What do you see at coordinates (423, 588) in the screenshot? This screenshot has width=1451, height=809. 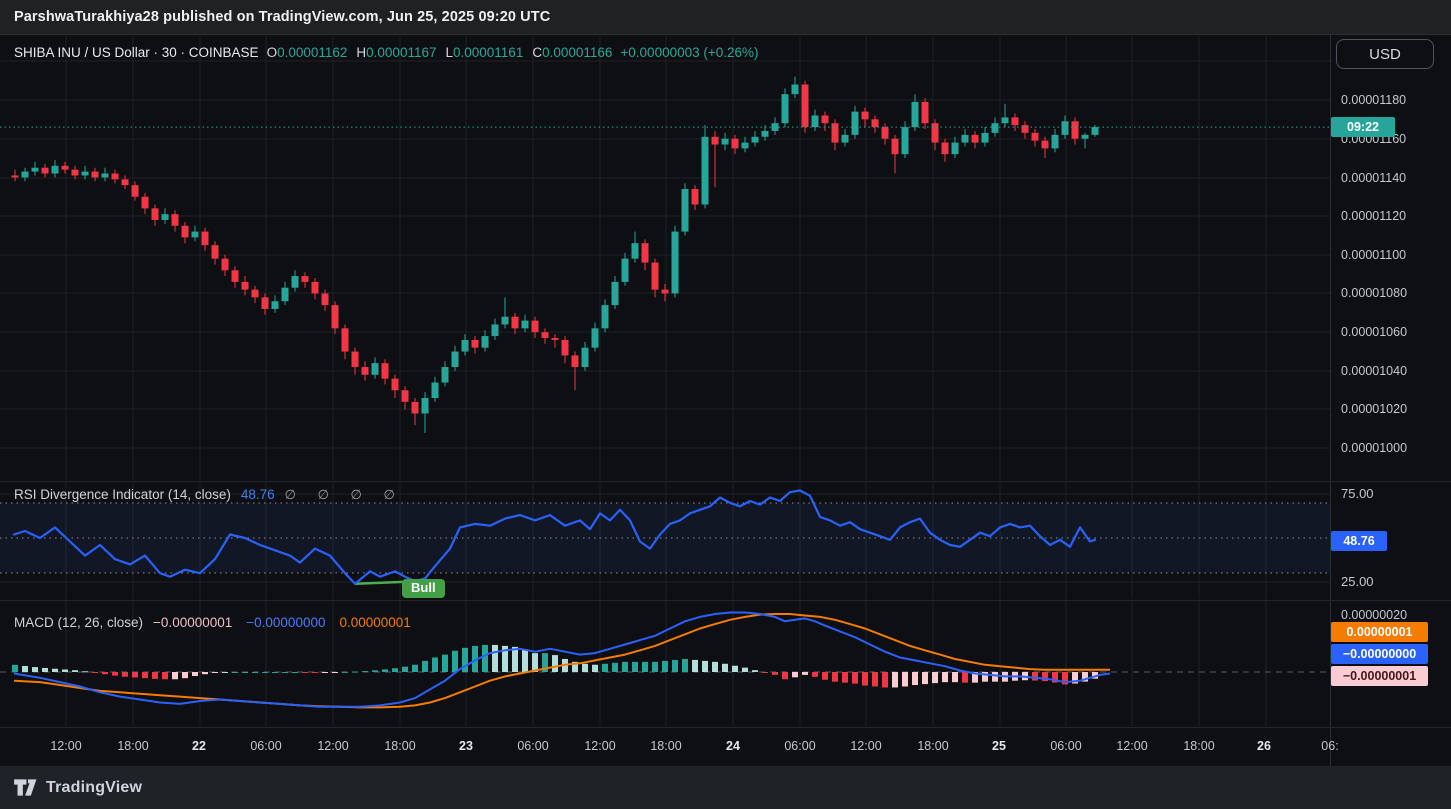 I see `bull-divergence-label: Bull` at bounding box center [423, 588].